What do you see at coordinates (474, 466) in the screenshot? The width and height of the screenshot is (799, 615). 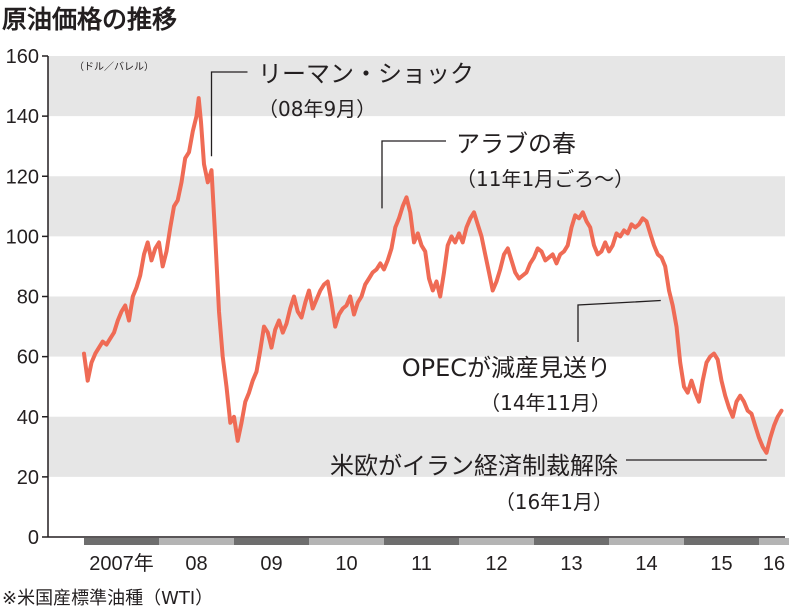 I see `annotation-label: 米欧がイラン経済制裁解除` at bounding box center [474, 466].